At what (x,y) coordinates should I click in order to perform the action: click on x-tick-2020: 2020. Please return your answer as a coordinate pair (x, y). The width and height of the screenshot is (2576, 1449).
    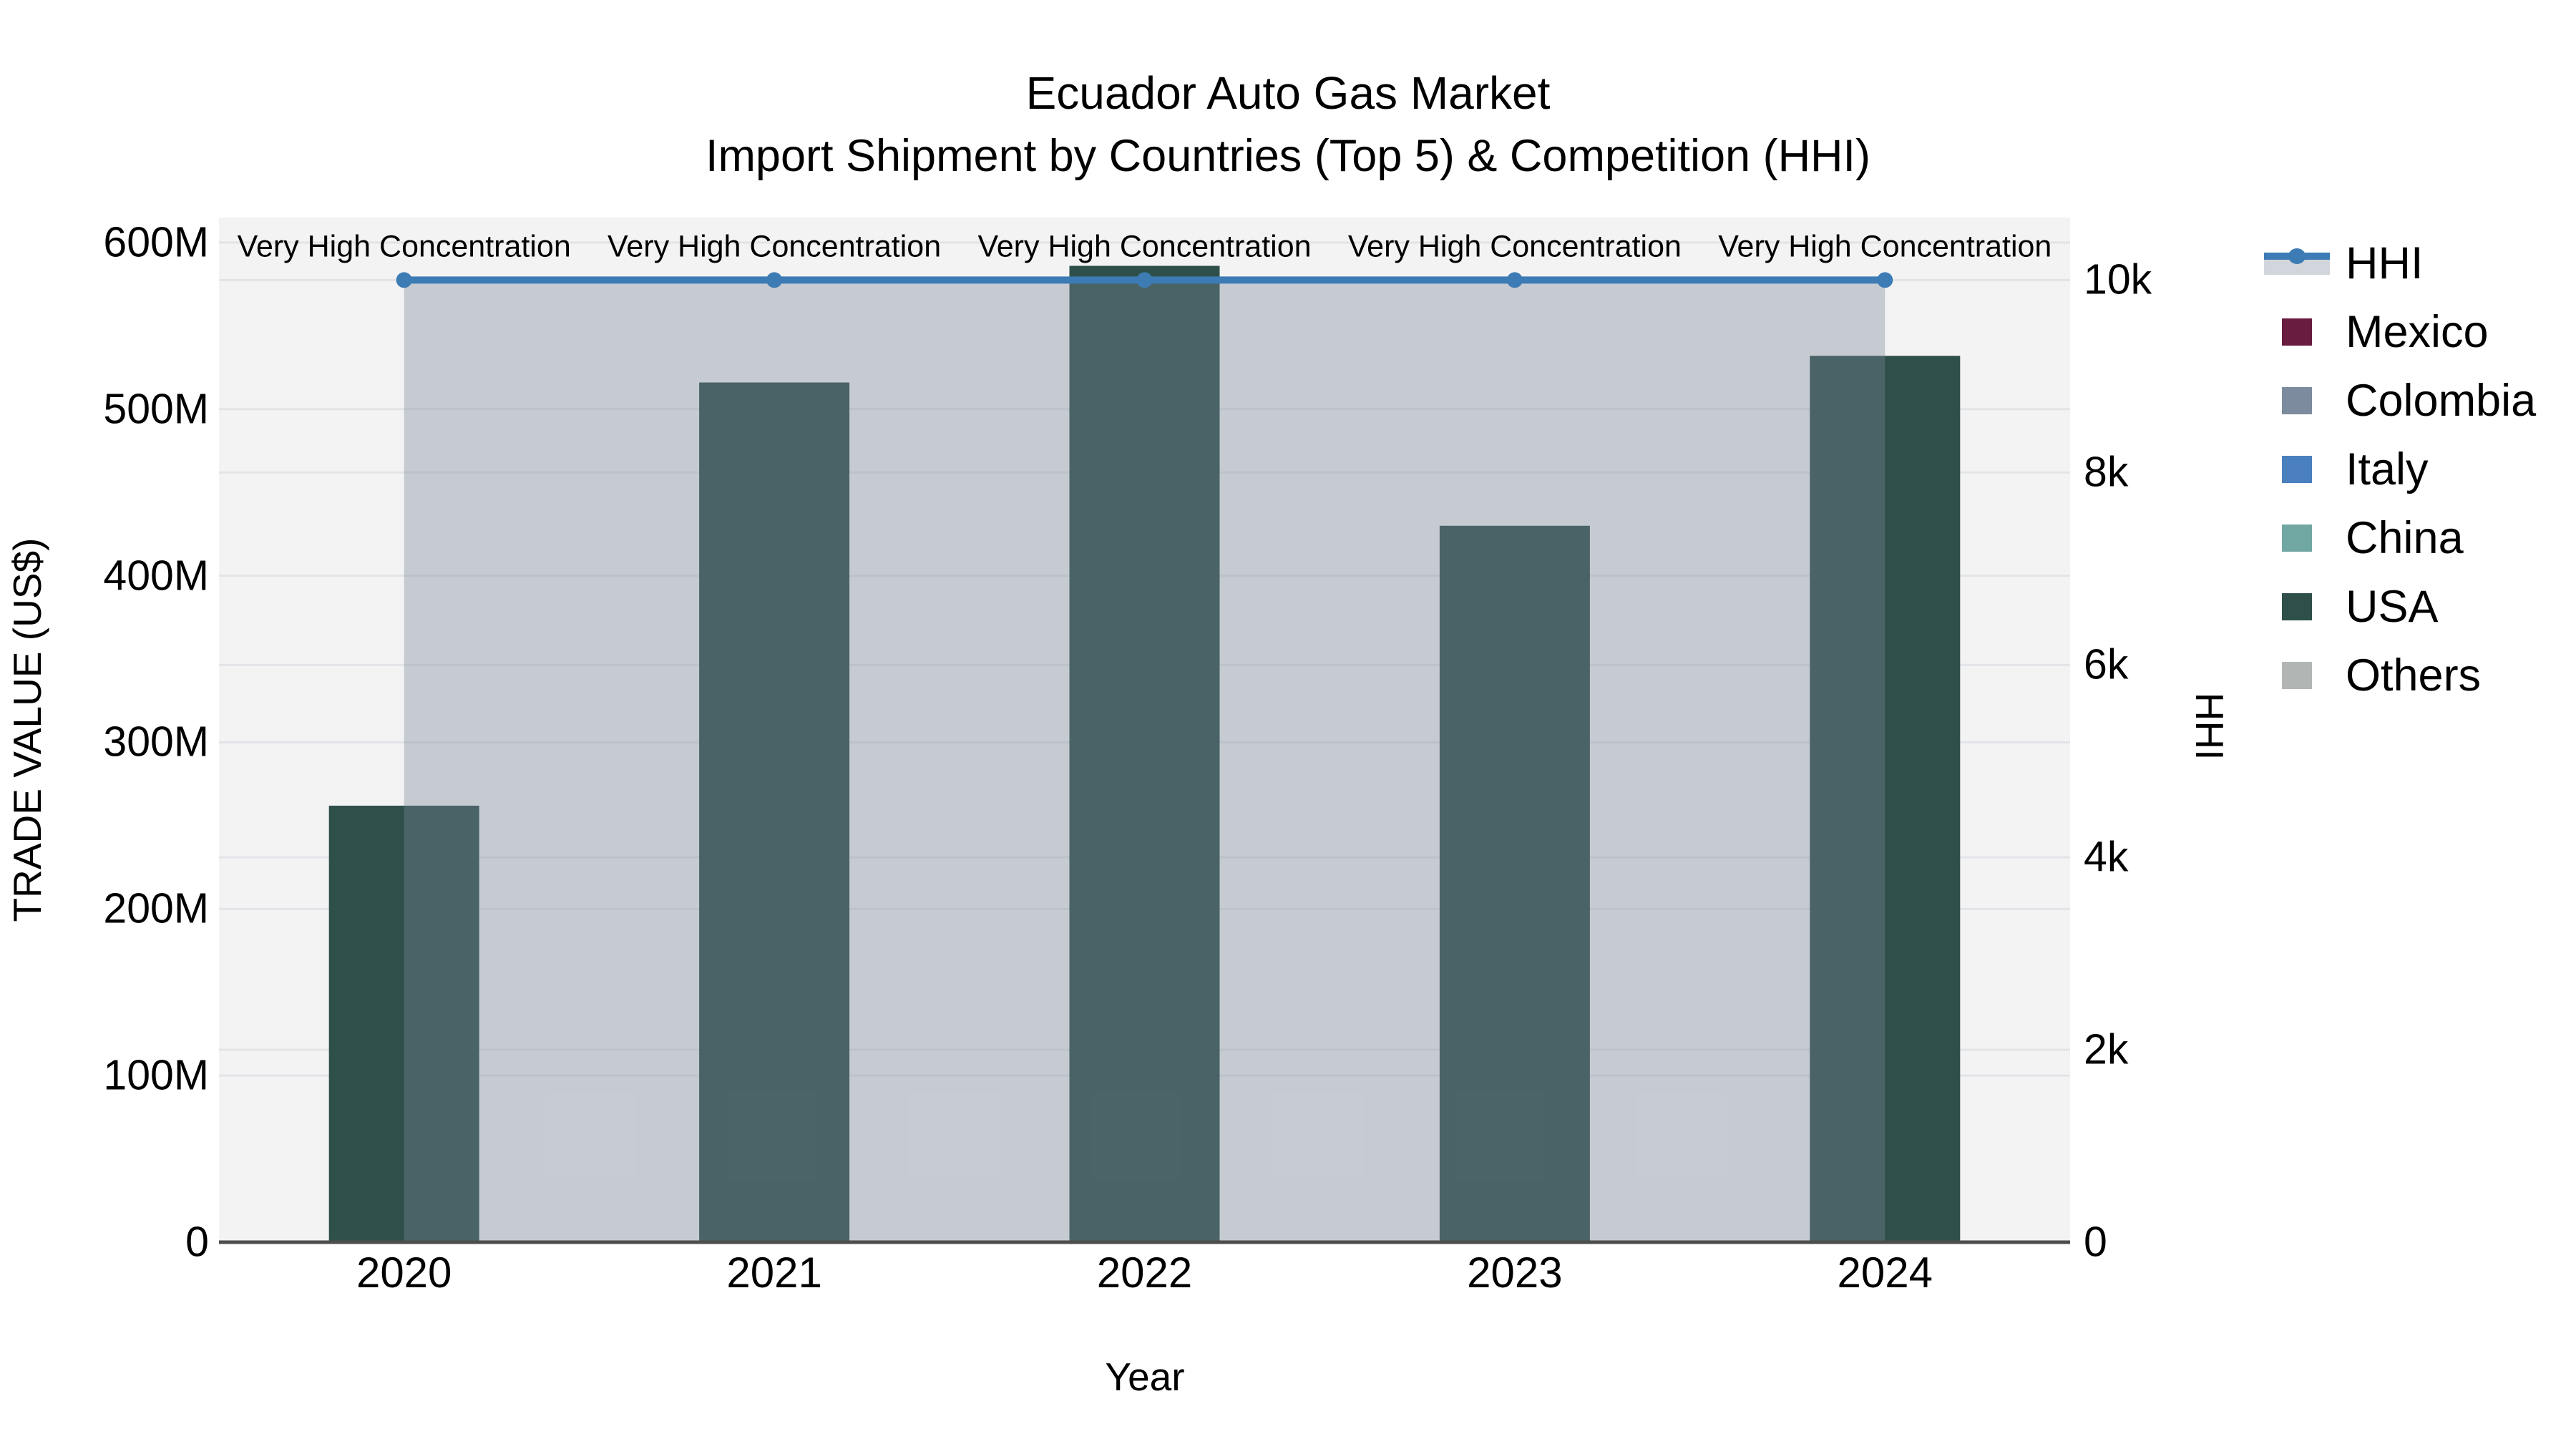
    Looking at the image, I should click on (404, 1273).